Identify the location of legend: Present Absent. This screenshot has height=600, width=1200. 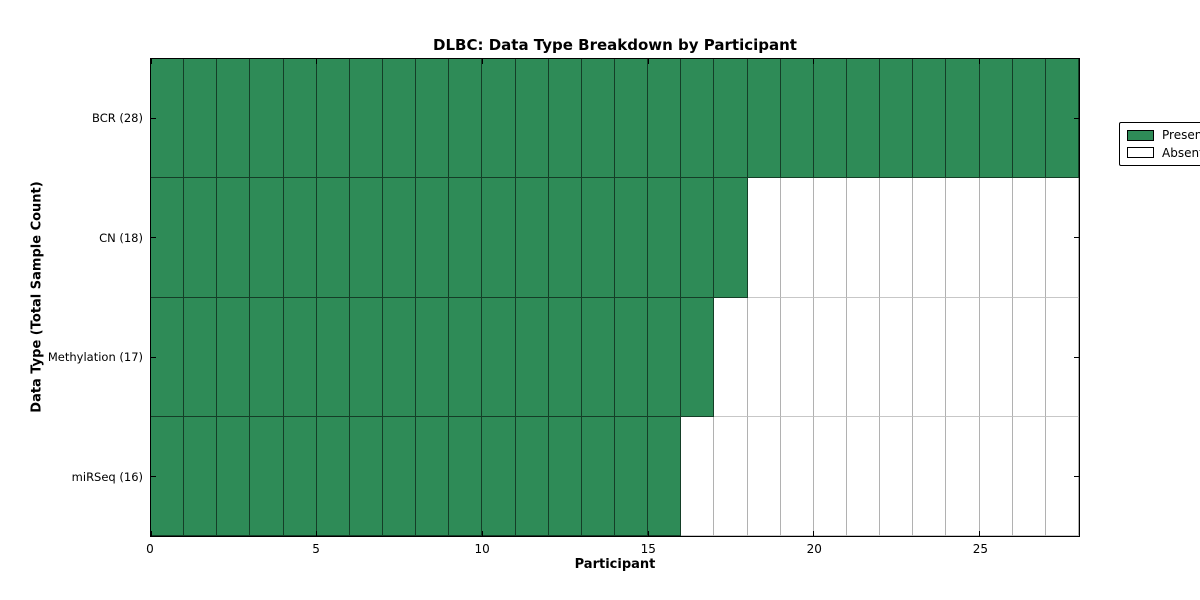
(1159, 144).